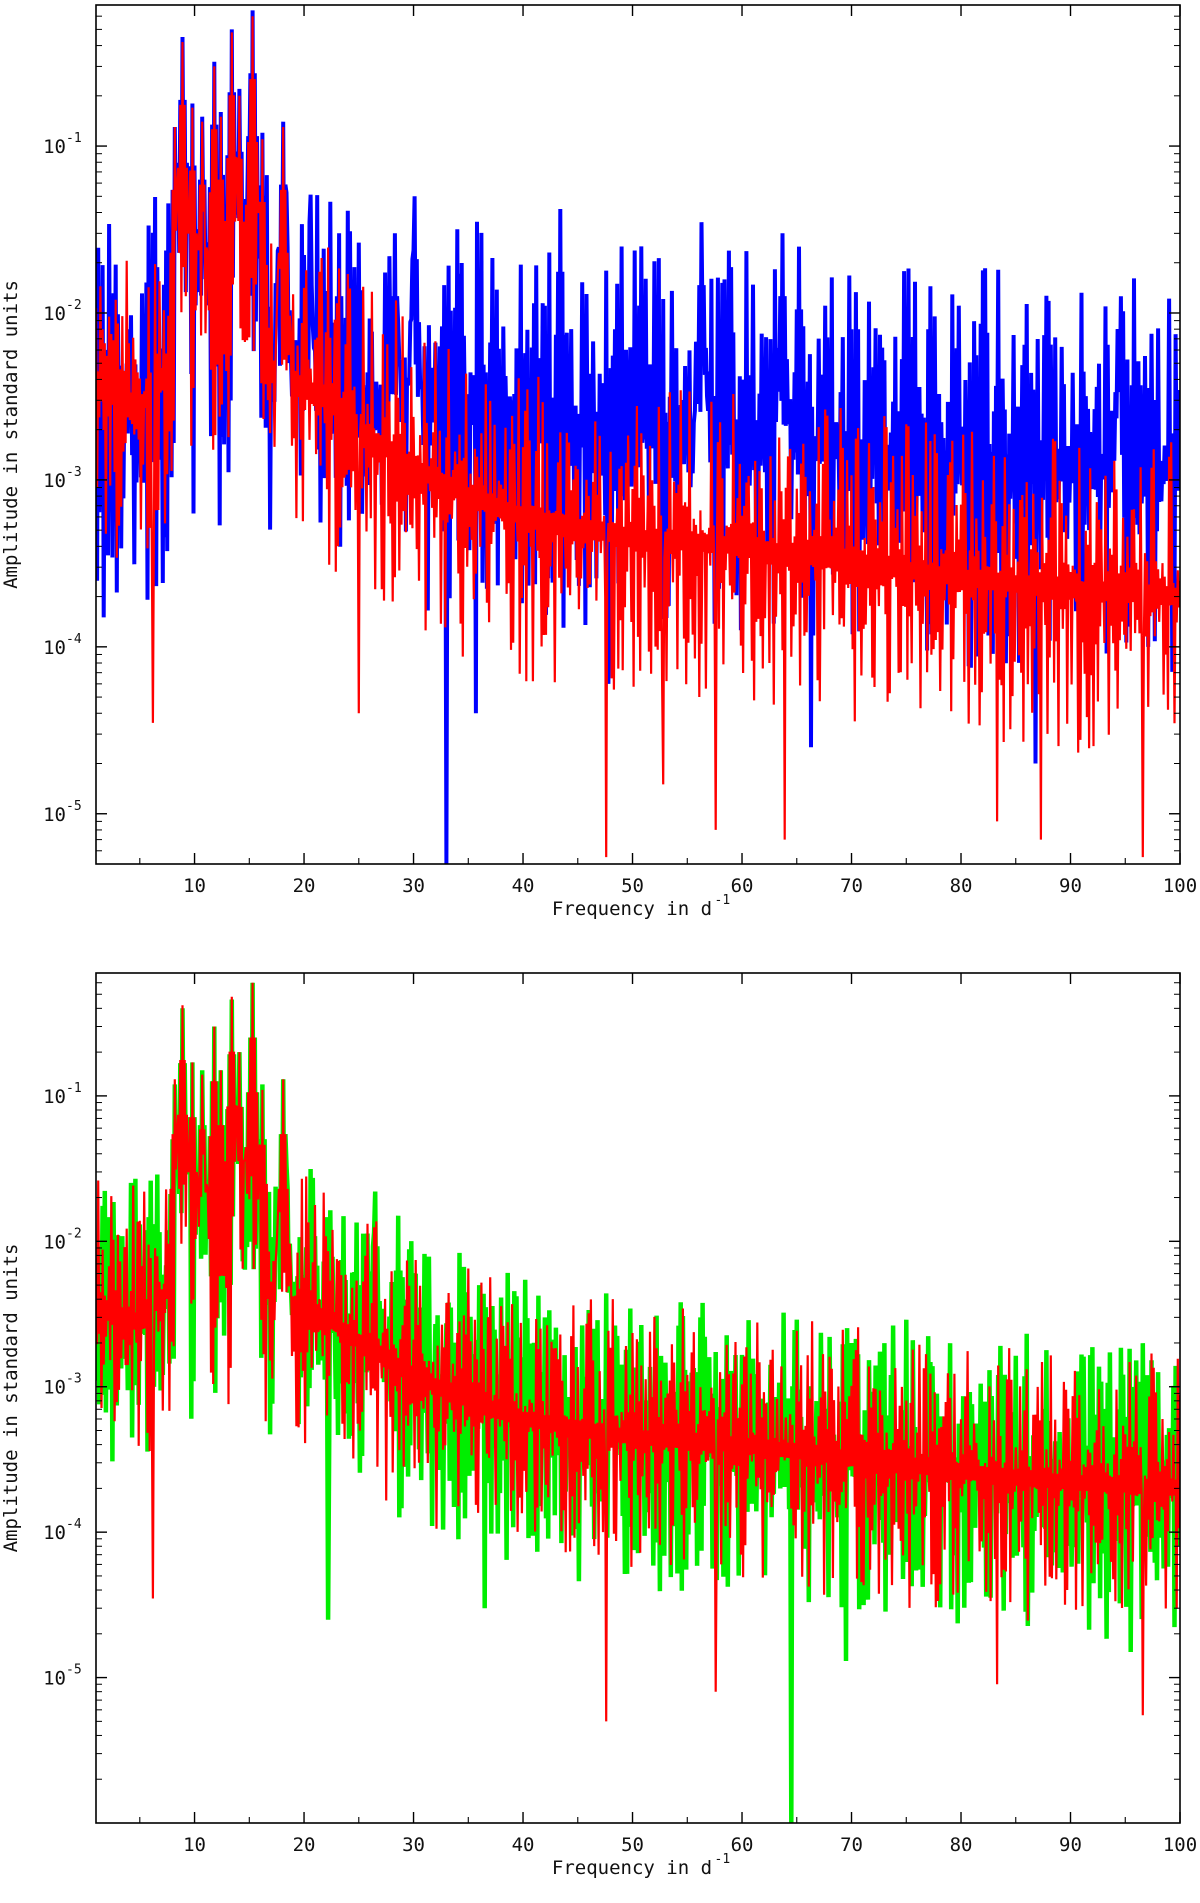 The height and width of the screenshot is (1903, 1200). I want to click on panel-bottom-y-tick-exponent: -2, so click(74, 1233).